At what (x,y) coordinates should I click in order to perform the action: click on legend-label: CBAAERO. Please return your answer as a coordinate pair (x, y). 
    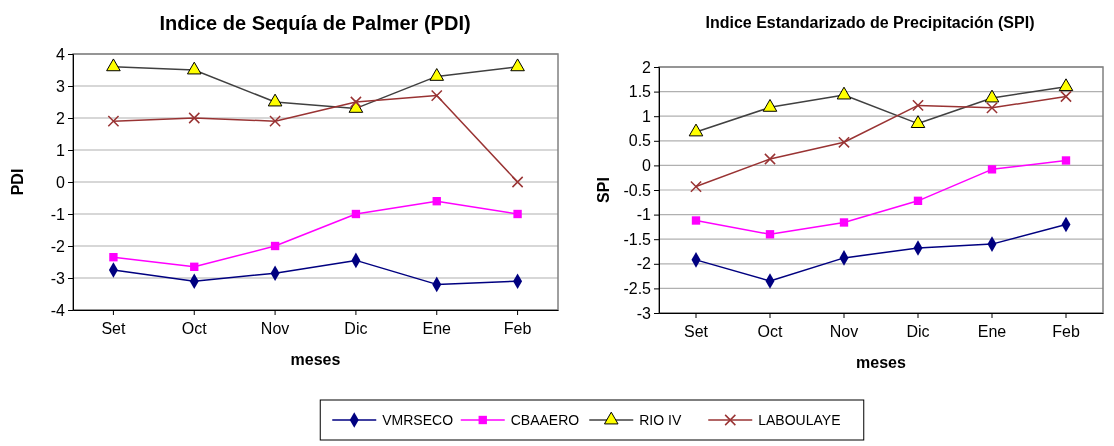
    Looking at the image, I should click on (545, 420).